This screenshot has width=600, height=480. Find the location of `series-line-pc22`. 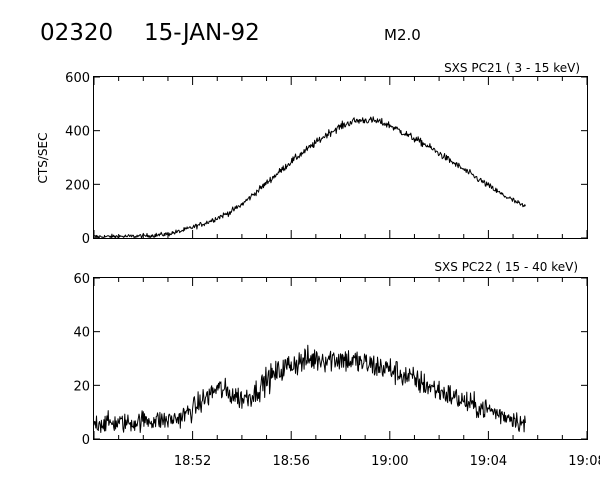

series-line-pc22 is located at coordinates (309, 388).